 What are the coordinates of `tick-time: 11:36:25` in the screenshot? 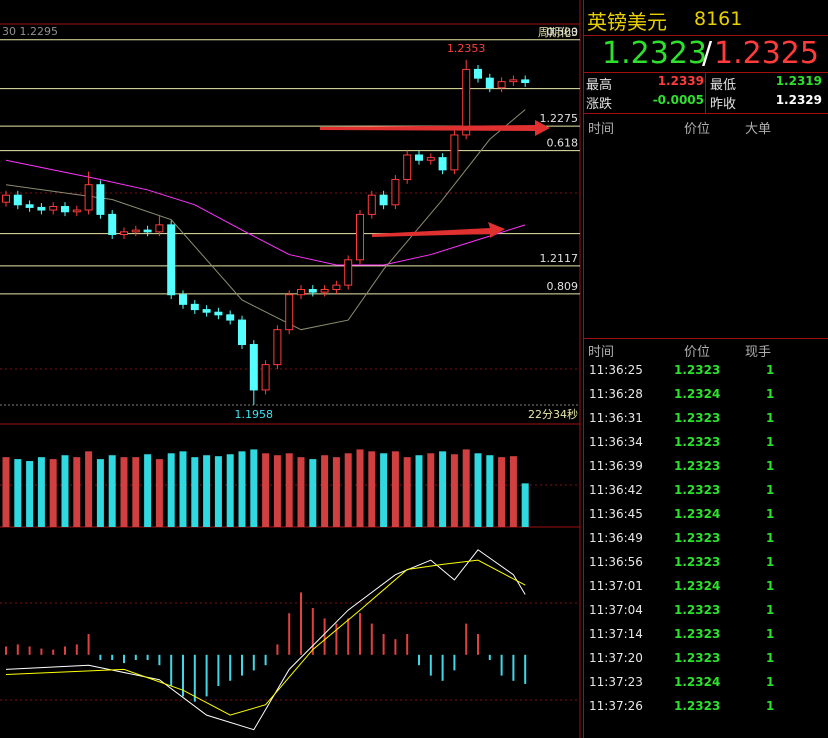 It's located at (616, 370).